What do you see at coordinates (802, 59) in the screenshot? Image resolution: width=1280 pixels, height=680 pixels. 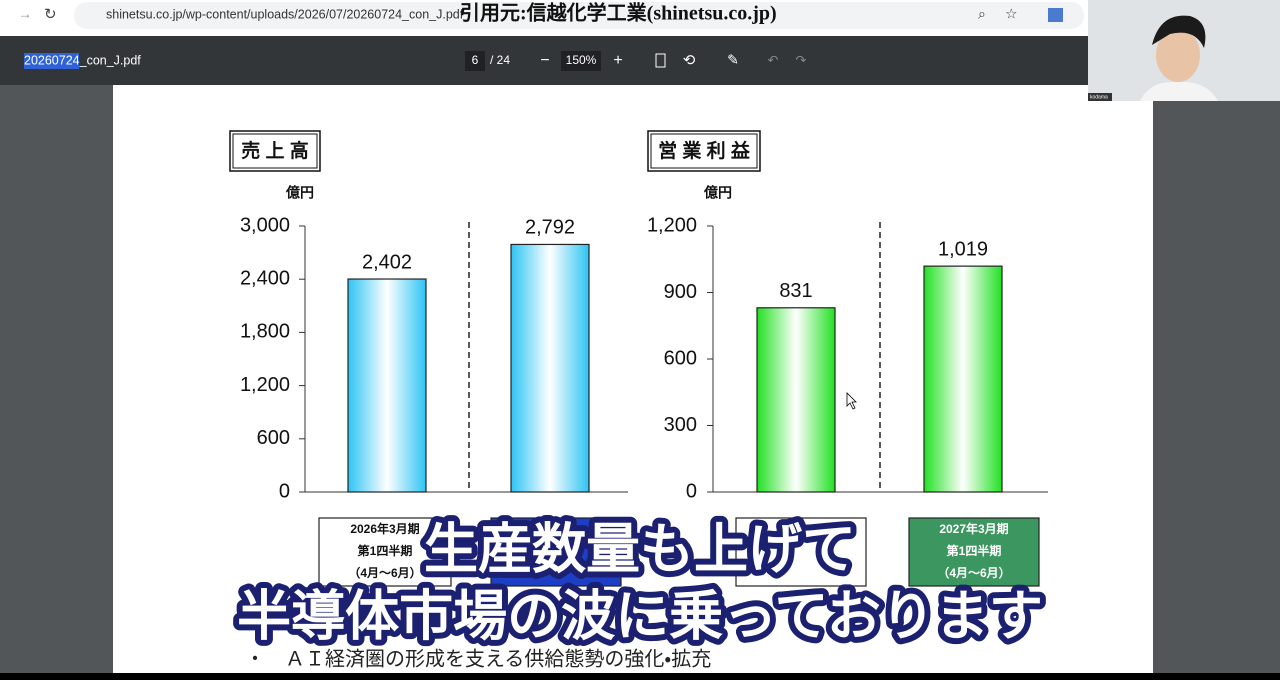 I see `redo-button: ↷` at bounding box center [802, 59].